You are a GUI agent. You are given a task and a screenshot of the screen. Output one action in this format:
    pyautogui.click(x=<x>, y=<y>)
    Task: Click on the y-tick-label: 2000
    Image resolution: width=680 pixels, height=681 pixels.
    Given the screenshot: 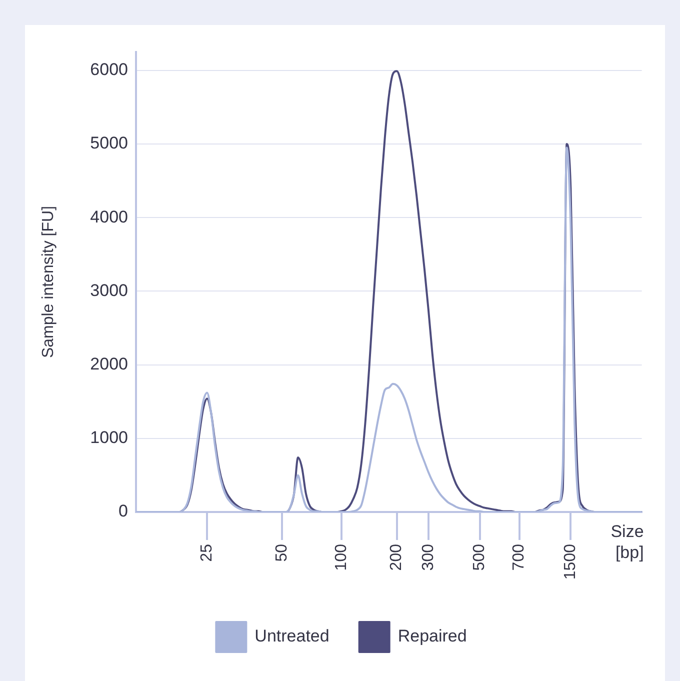 What is the action you would take?
    pyautogui.click(x=109, y=364)
    